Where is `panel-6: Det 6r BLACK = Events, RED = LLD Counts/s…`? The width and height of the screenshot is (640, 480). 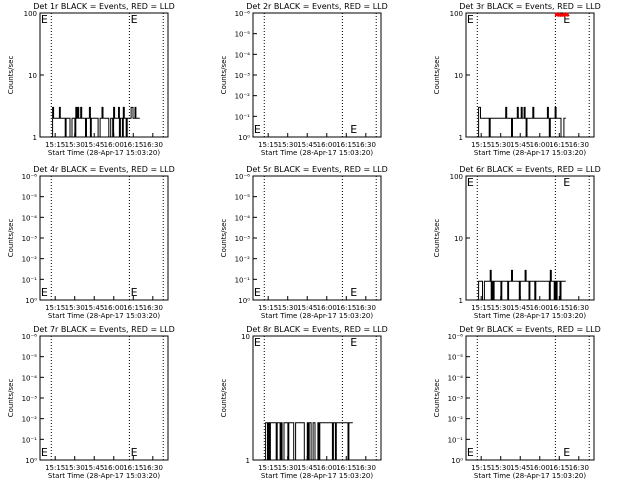 panel-6: Det 6r BLACK = Events, RED = LLD Counts/s… is located at coordinates (517, 242).